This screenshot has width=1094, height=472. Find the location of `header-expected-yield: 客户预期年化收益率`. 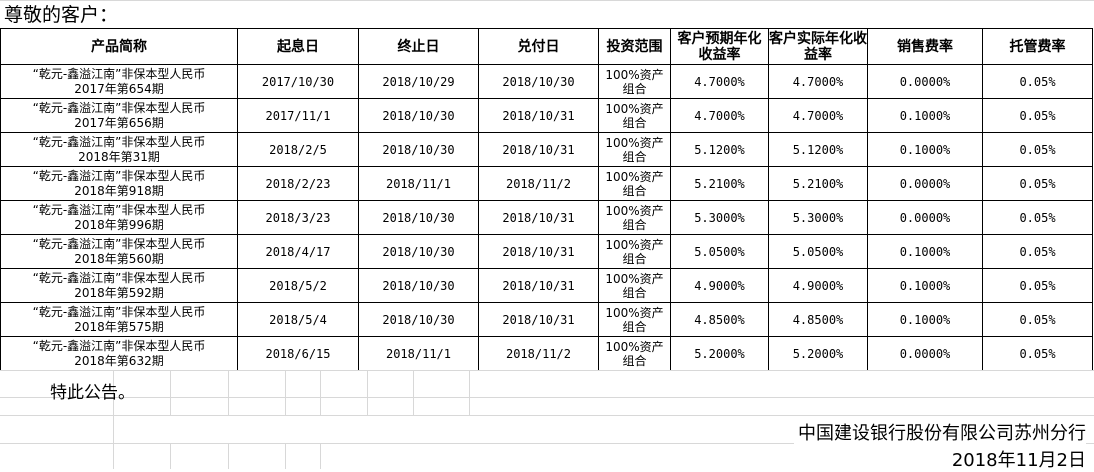

header-expected-yield: 客户预期年化收益率 is located at coordinates (719, 46).